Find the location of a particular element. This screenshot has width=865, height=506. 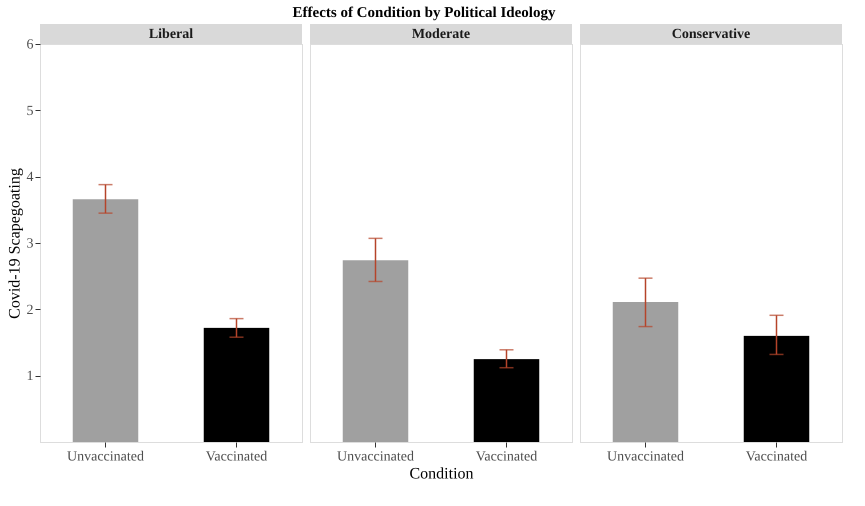

y-axis-title: Covid-19 Scapegoating is located at coordinates (15, 243).